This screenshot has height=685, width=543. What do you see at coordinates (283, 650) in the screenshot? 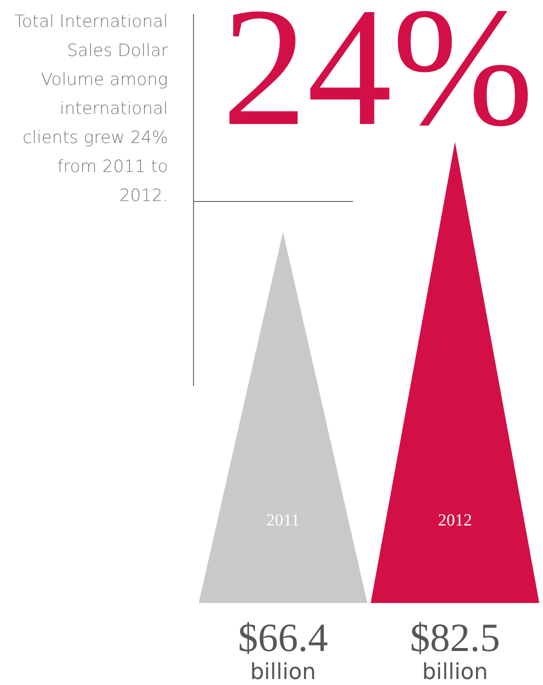
I see `data-label: $66.4 billion` at bounding box center [283, 650].